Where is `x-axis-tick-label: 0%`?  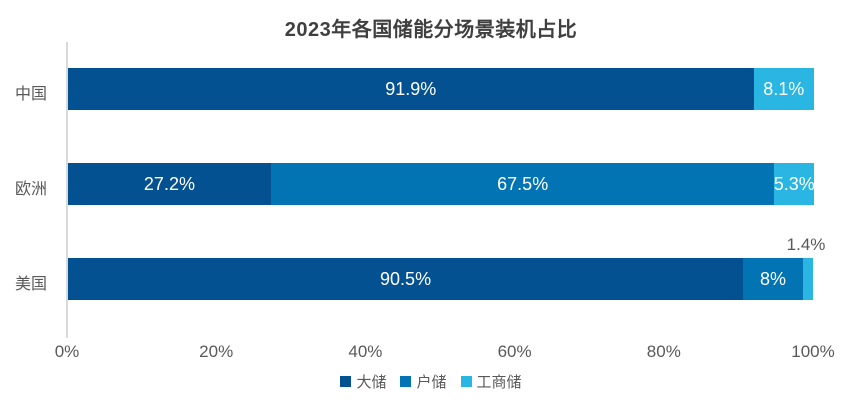
x-axis-tick-label: 0% is located at coordinates (67, 351).